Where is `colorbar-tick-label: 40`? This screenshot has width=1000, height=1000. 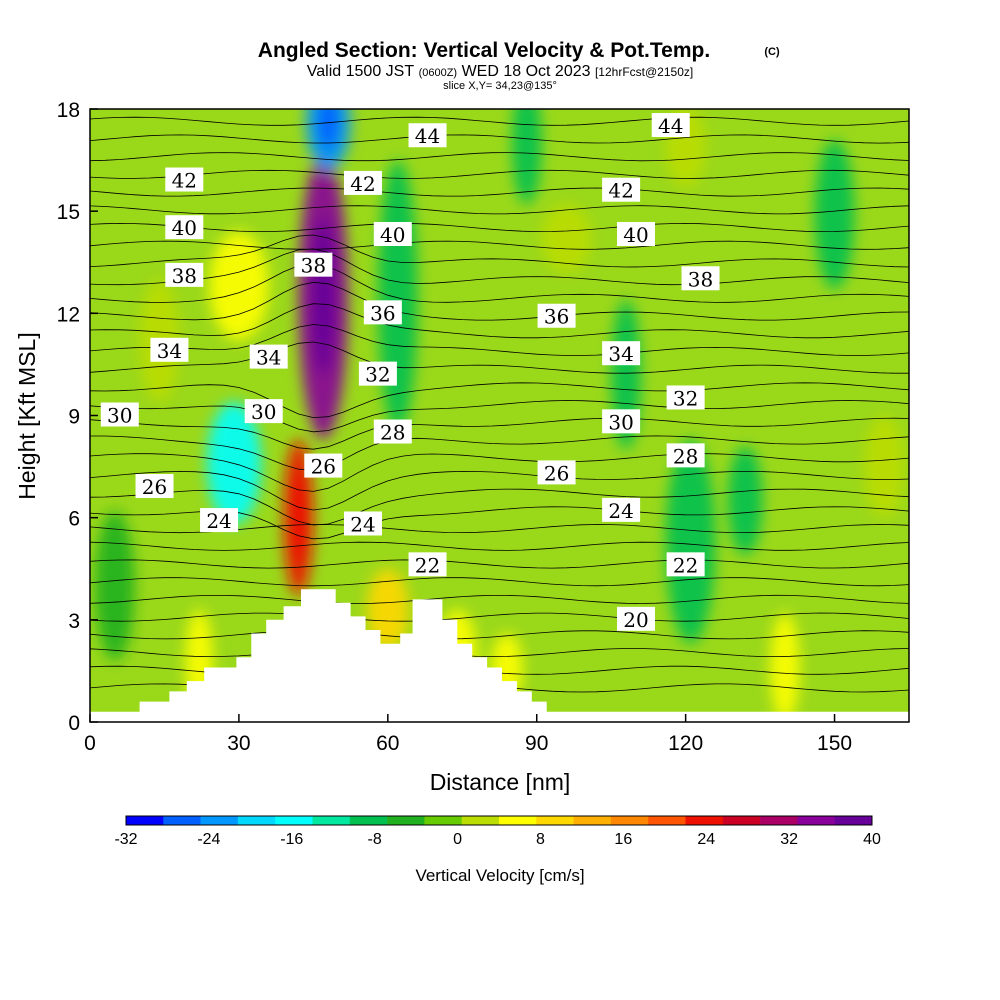
colorbar-tick-label: 40 is located at coordinates (872, 839).